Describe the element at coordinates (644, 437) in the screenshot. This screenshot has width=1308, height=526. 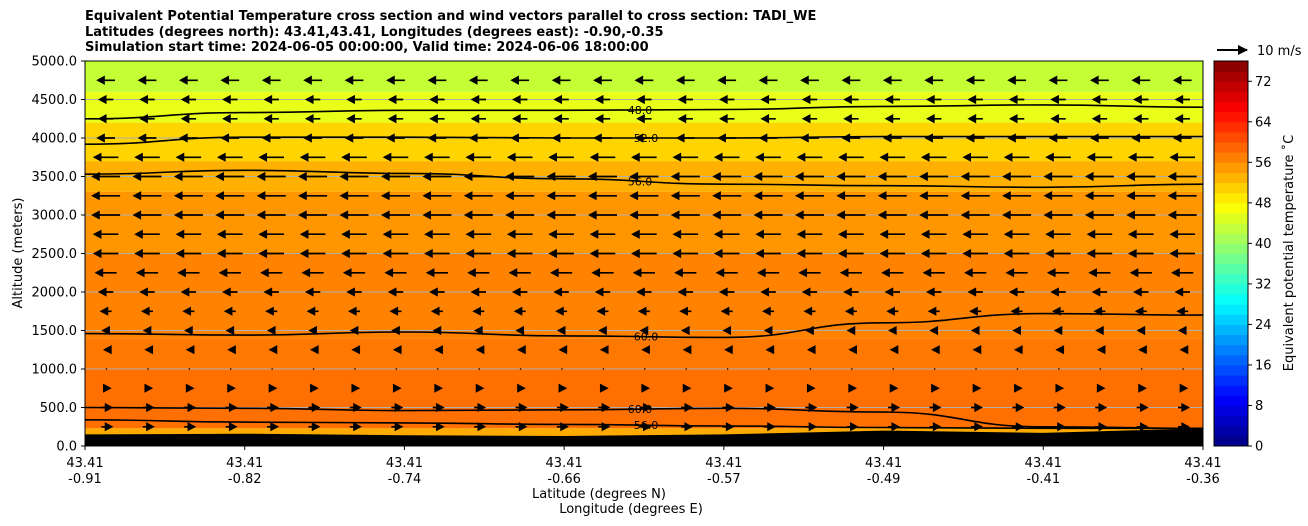
I see `terrain` at that location.